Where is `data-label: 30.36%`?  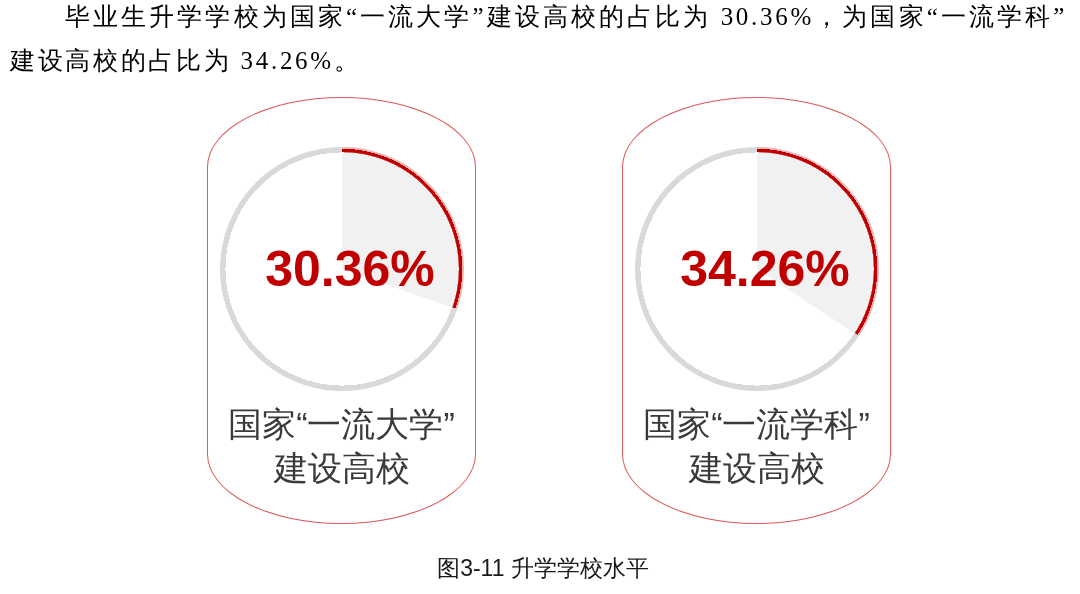 data-label: 30.36% is located at coordinates (350, 269).